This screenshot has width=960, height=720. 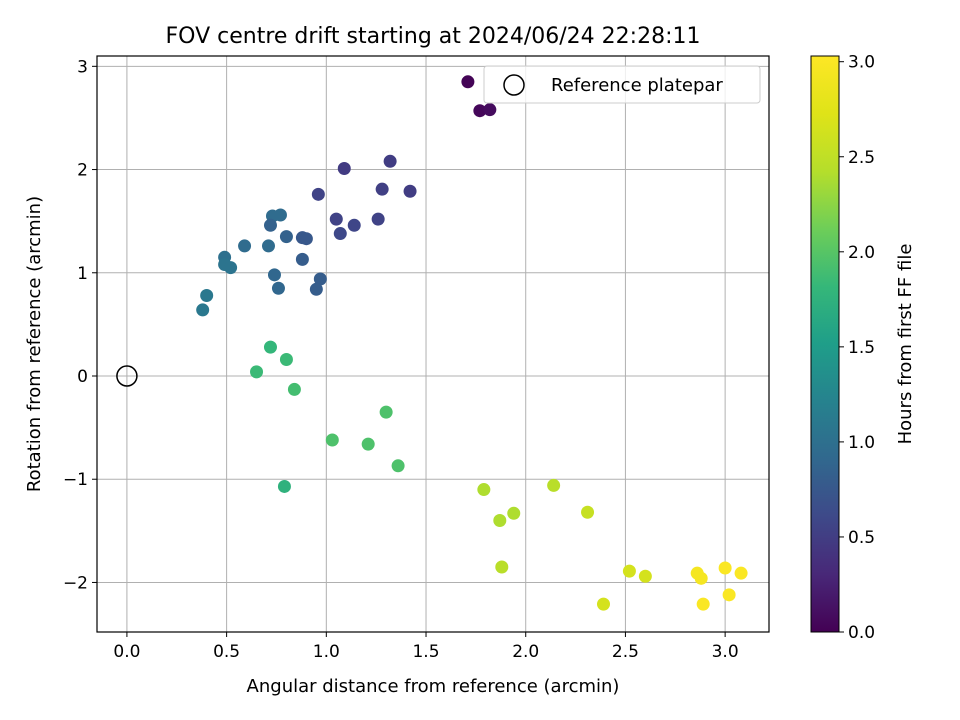 What do you see at coordinates (82, 67) in the screenshot?
I see `y-tick-label: 3` at bounding box center [82, 67].